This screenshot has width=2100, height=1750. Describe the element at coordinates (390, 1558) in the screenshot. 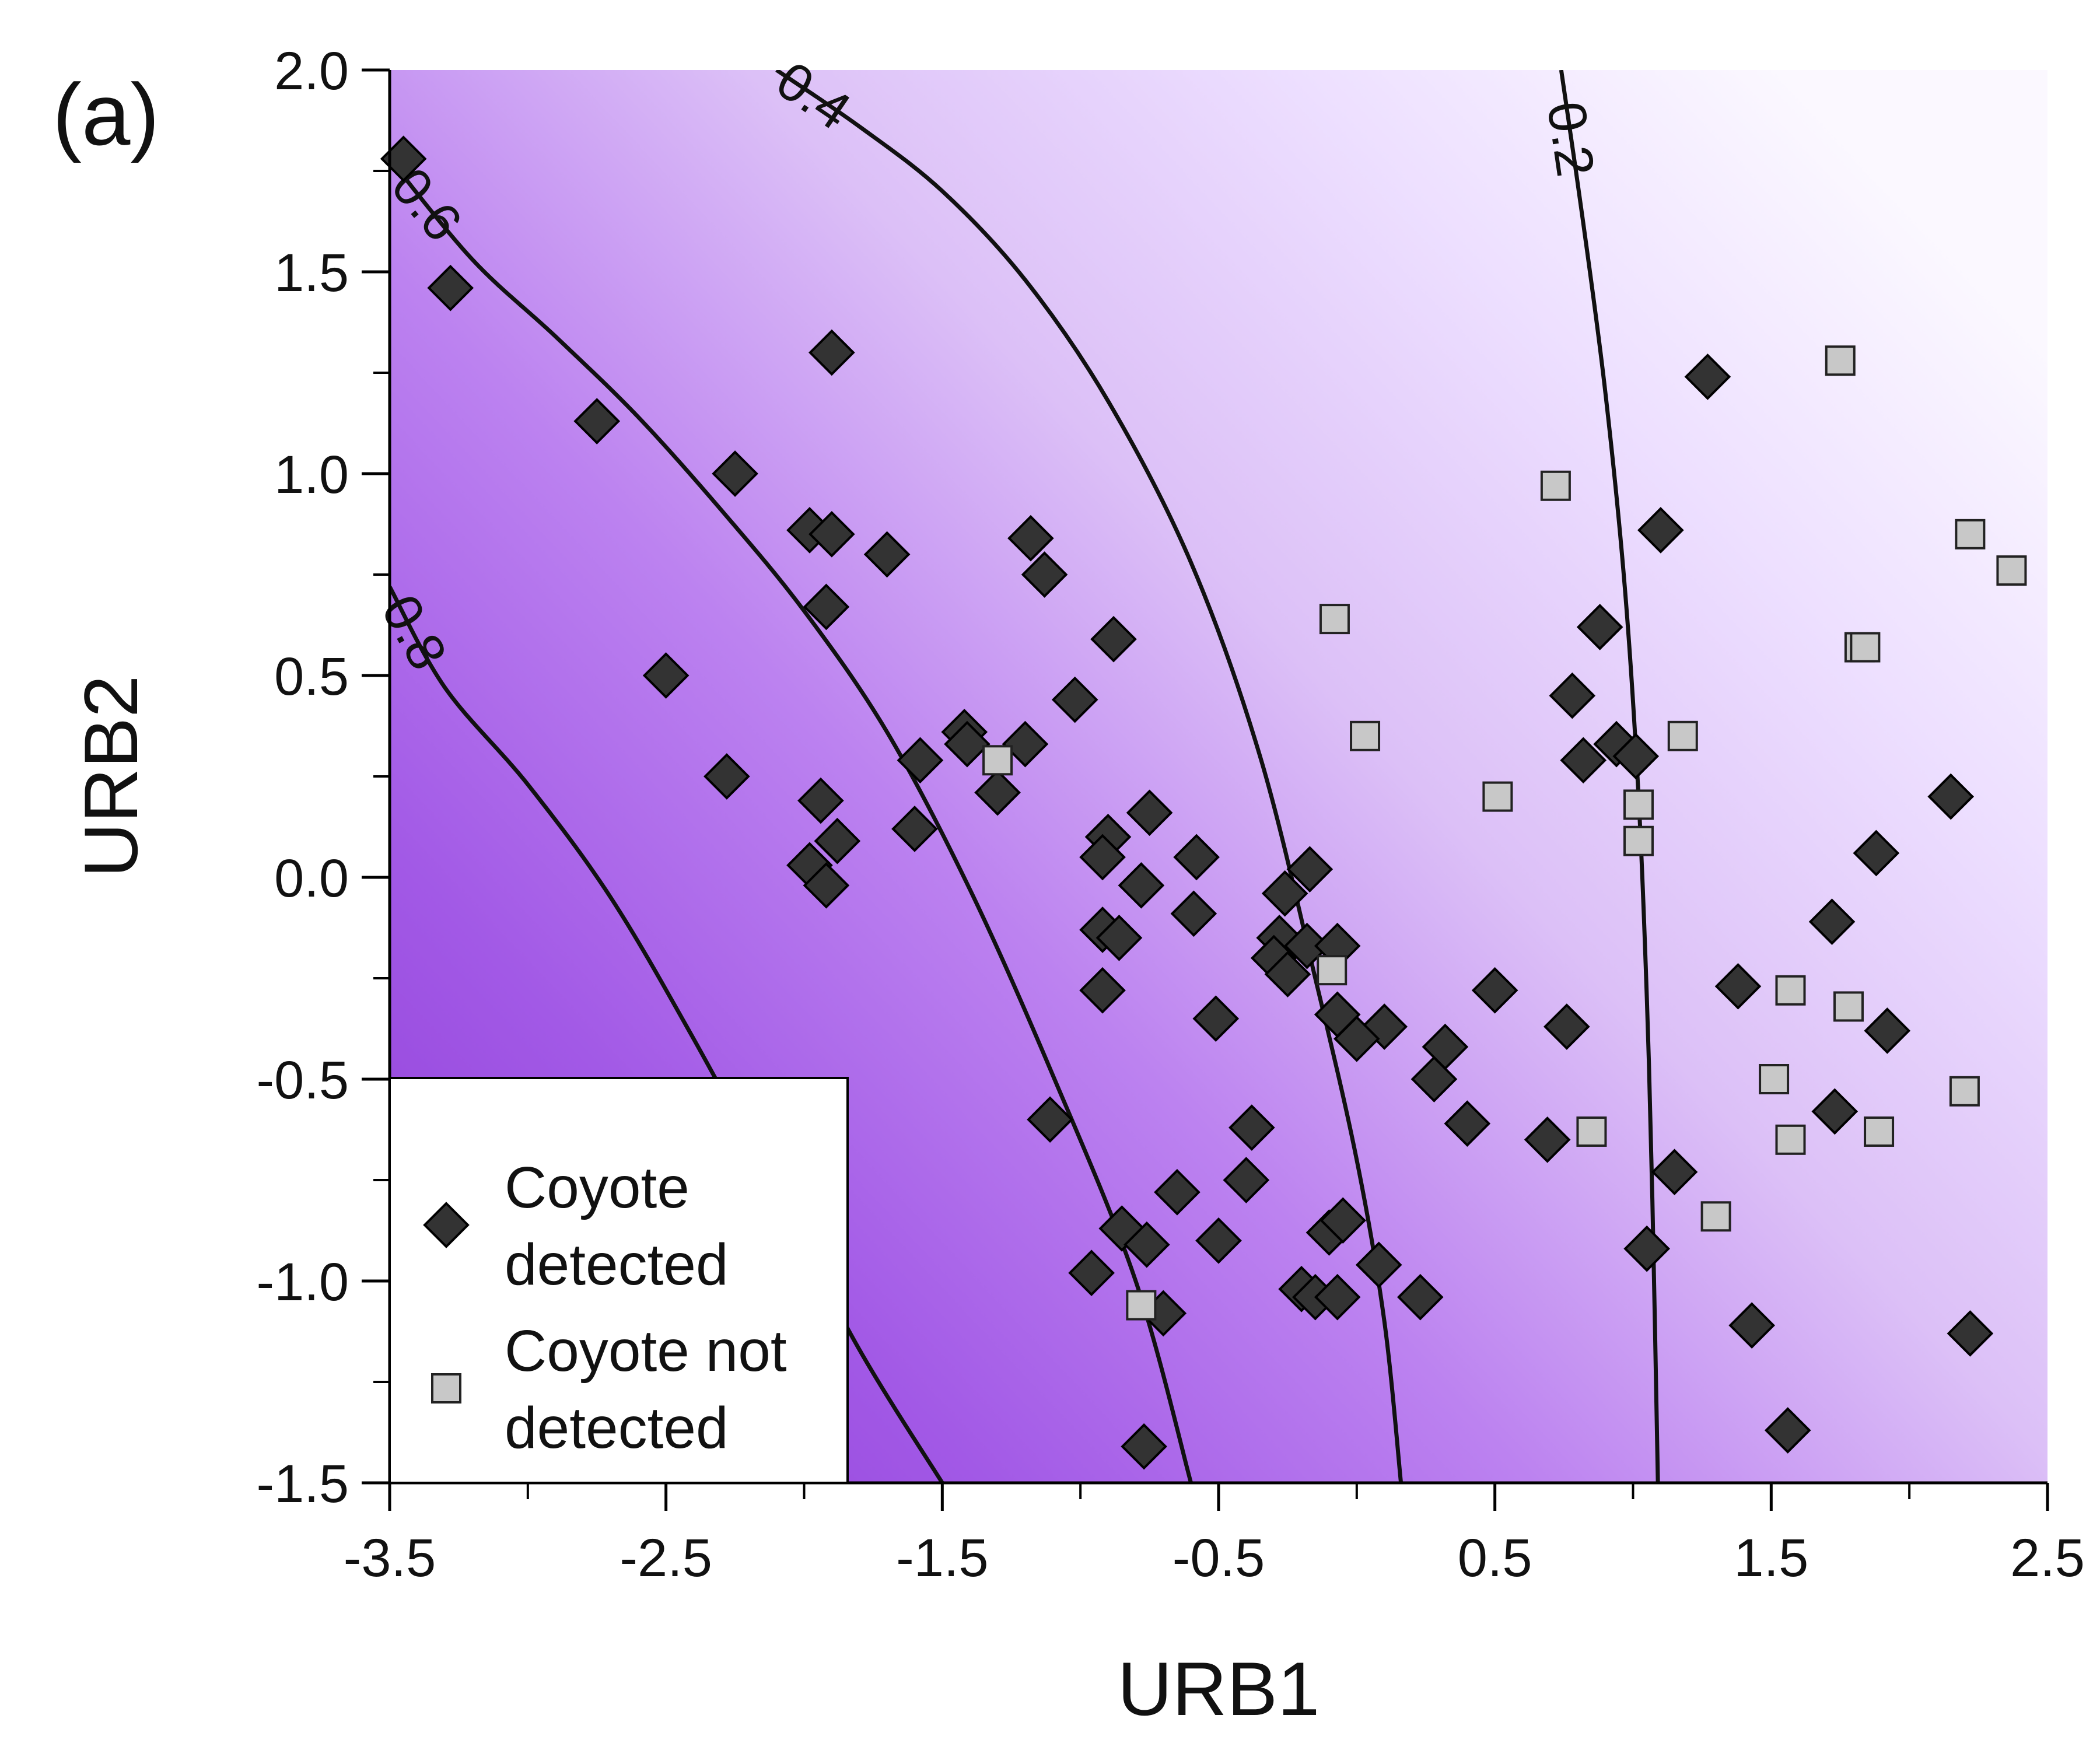

I see `x-tick-label: -3.5` at that location.